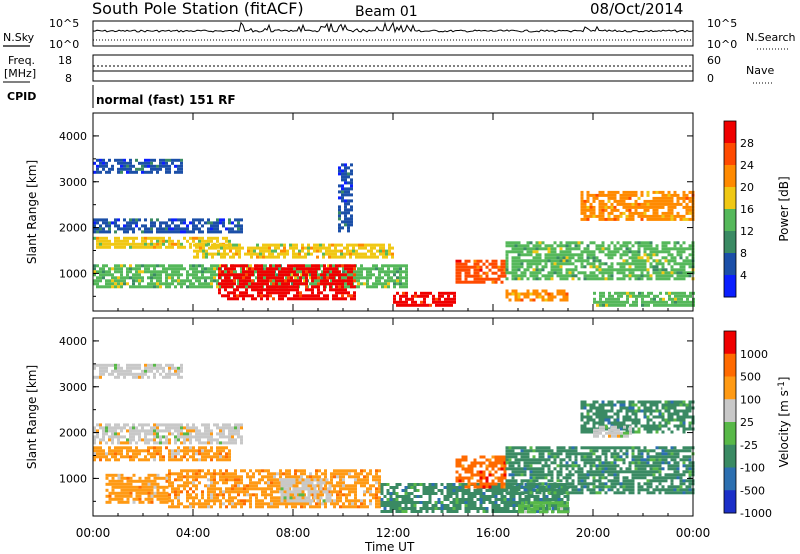 The width and height of the screenshot is (800, 554). I want to click on colorbar-tick-label: 500, so click(750, 377).